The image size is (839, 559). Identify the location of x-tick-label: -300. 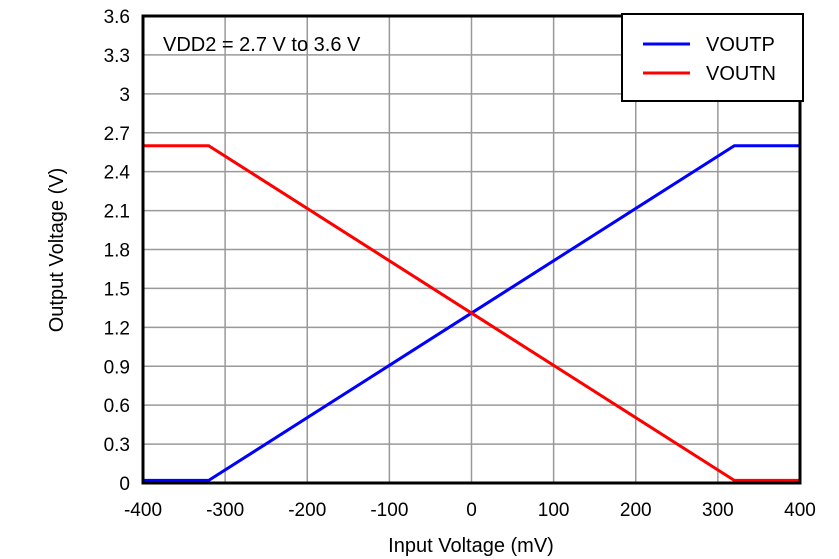
(225, 510).